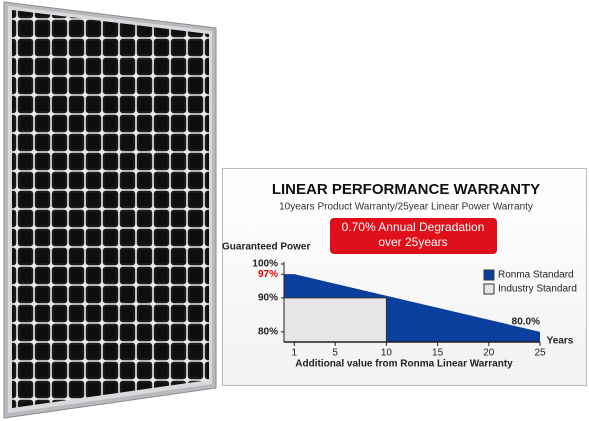  I want to click on value-label: 80.0%, so click(526, 321).